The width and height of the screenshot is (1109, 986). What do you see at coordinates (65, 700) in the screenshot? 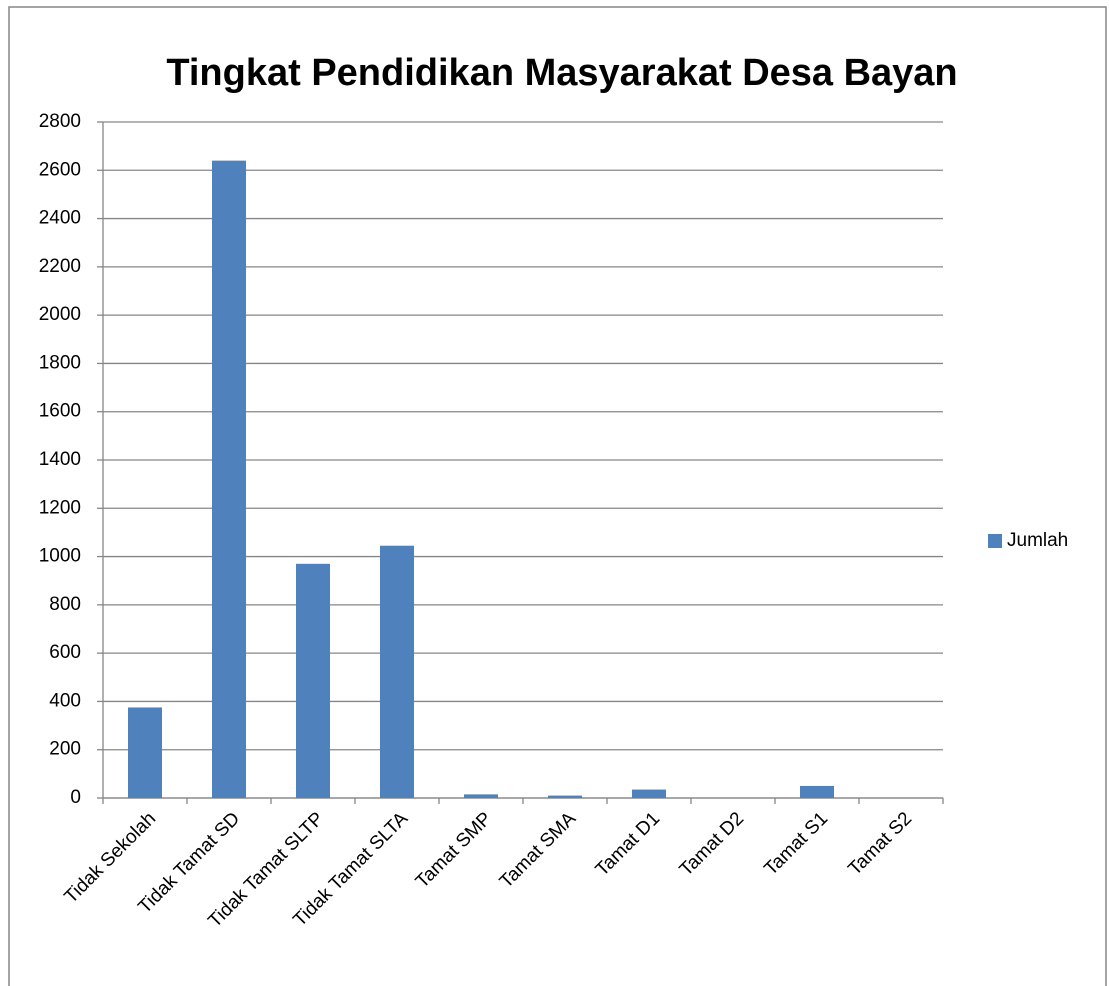
I see `y-tick-label: 400` at bounding box center [65, 700].